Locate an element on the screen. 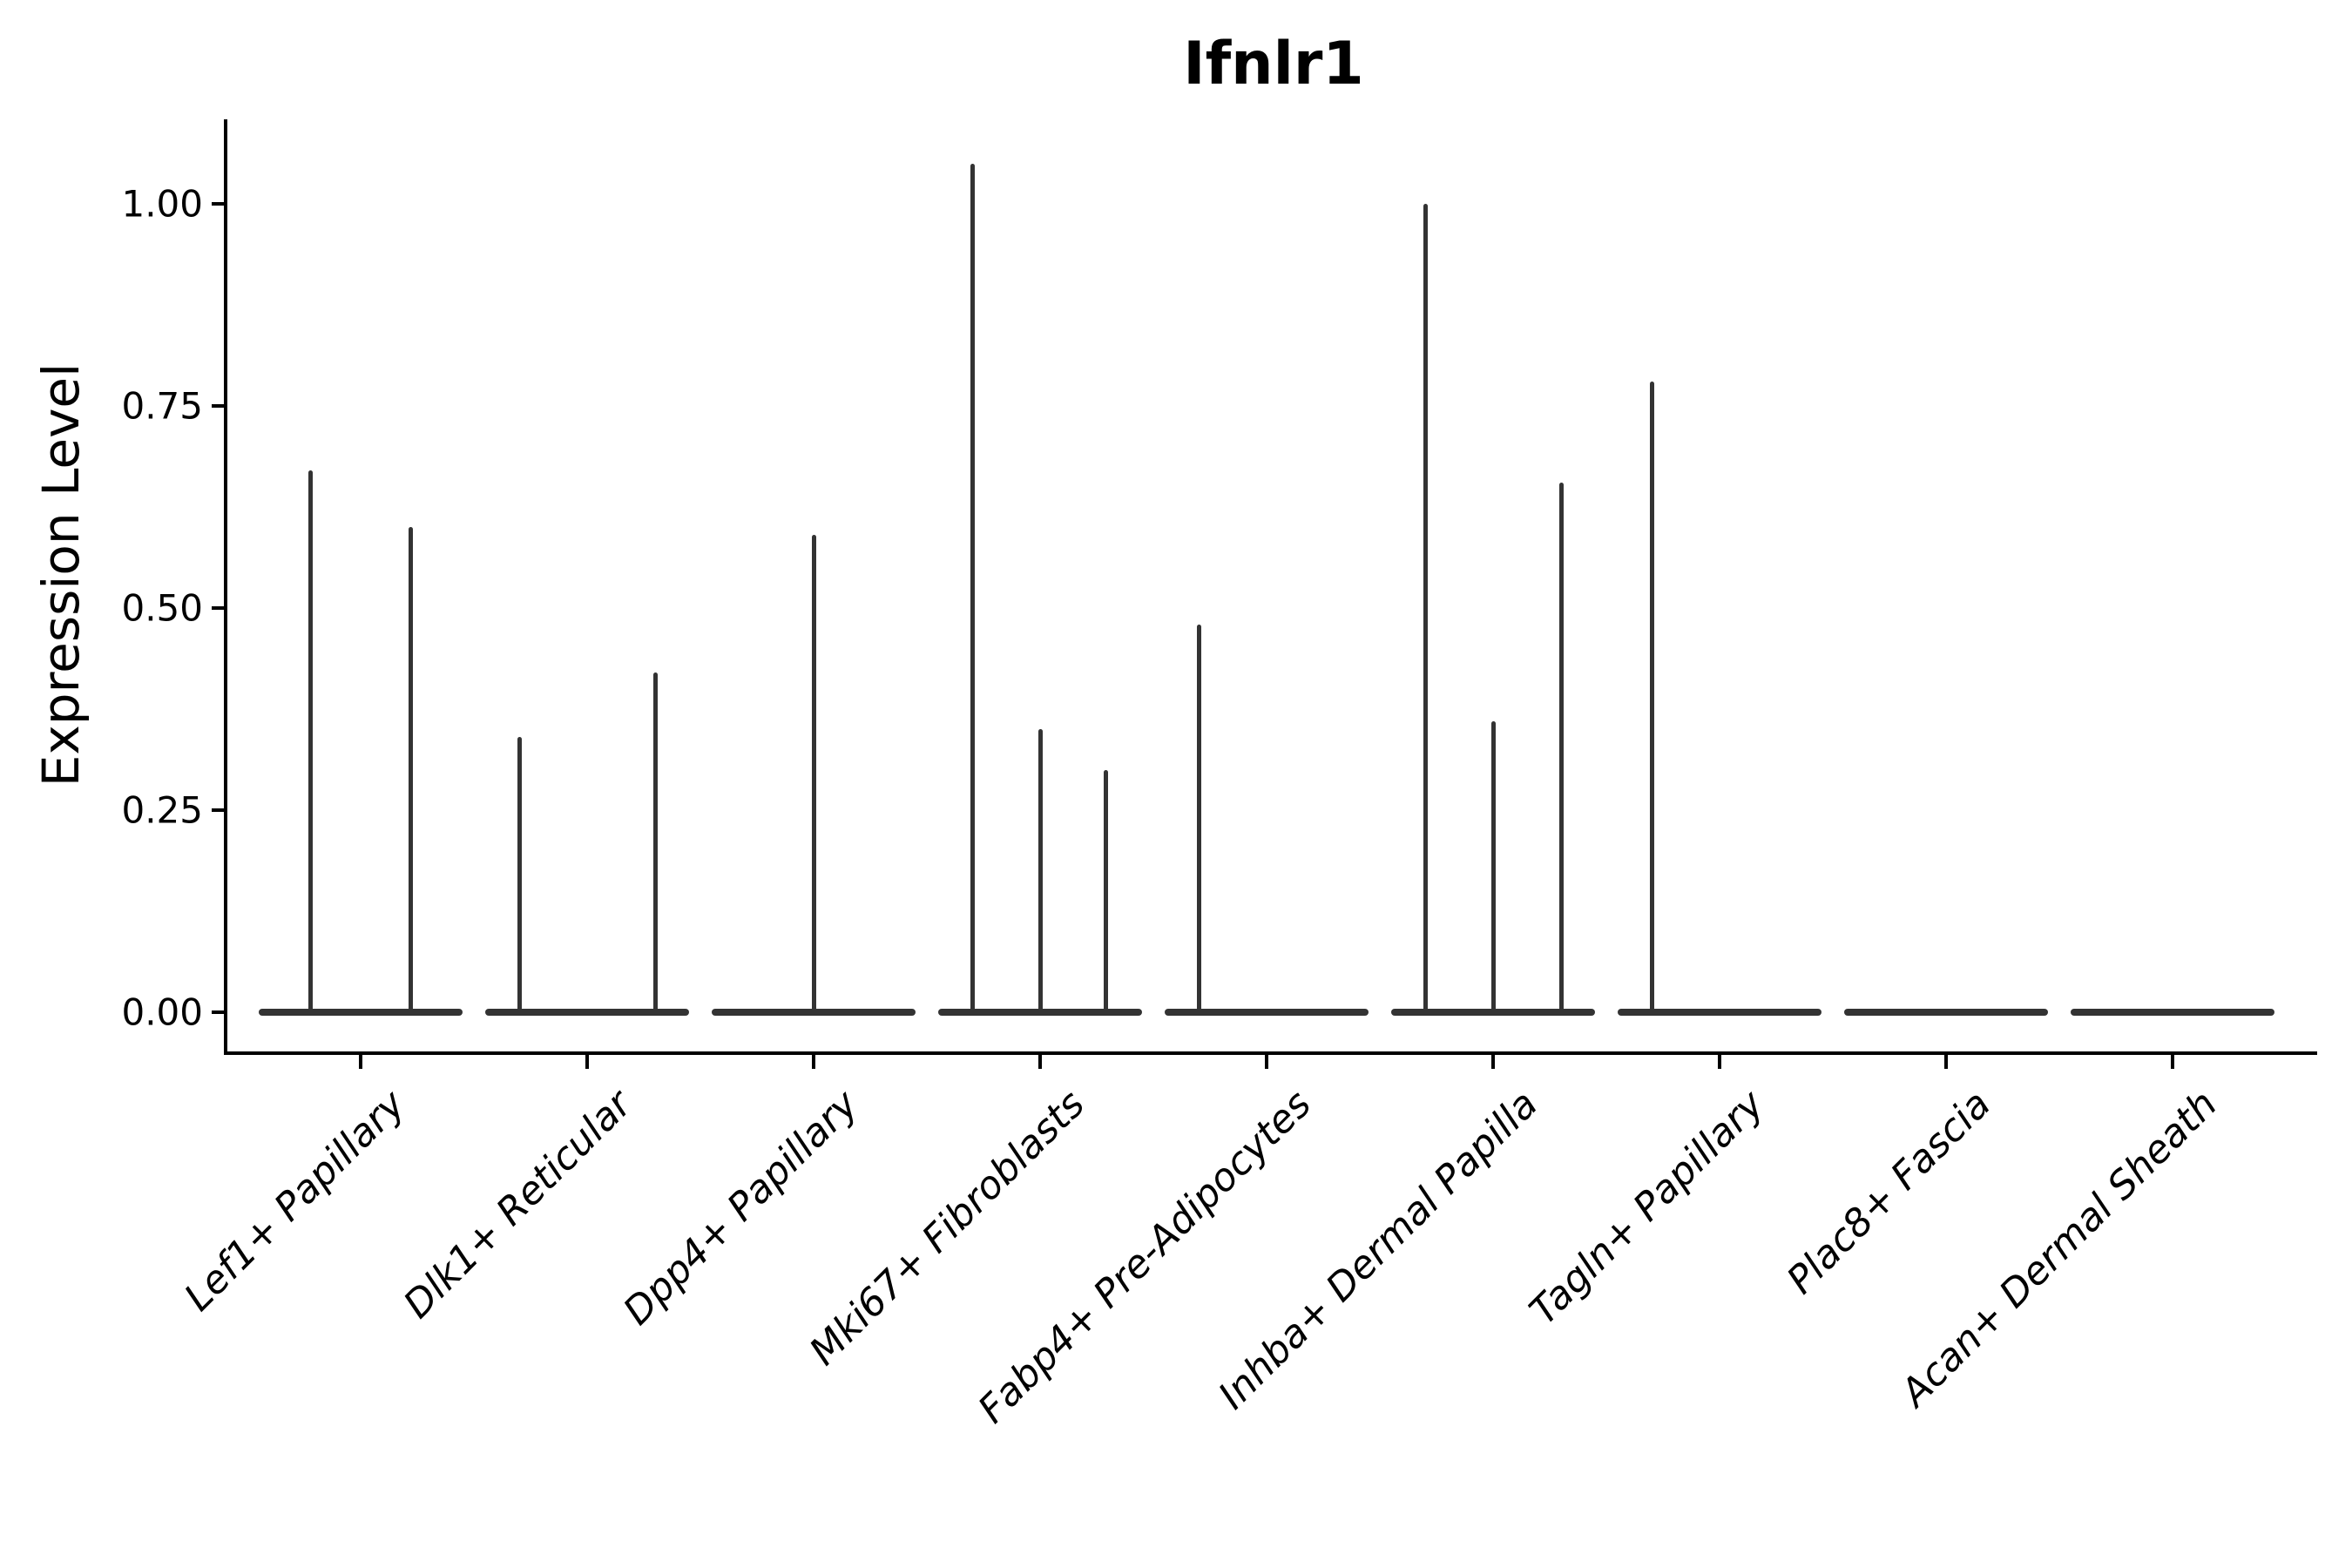  x-tick-label: Tagln+ Papillary is located at coordinates (1647, 1208).